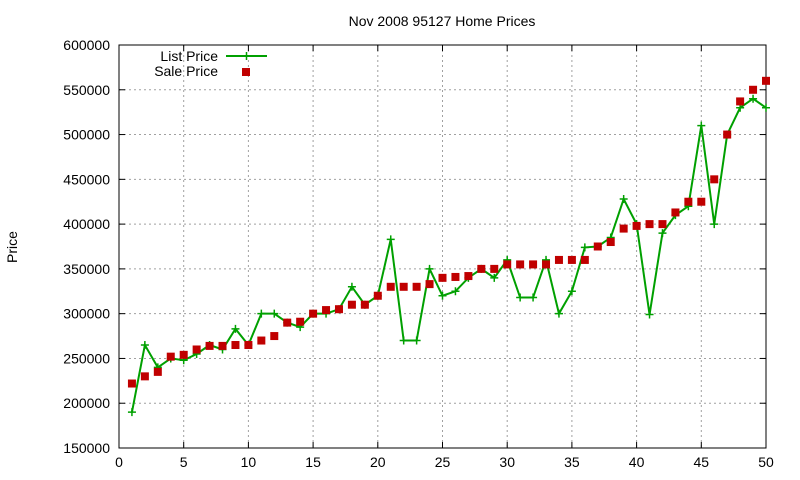 This screenshot has width=800, height=480. What do you see at coordinates (507, 462) in the screenshot?
I see `x-tick-label: 30` at bounding box center [507, 462].